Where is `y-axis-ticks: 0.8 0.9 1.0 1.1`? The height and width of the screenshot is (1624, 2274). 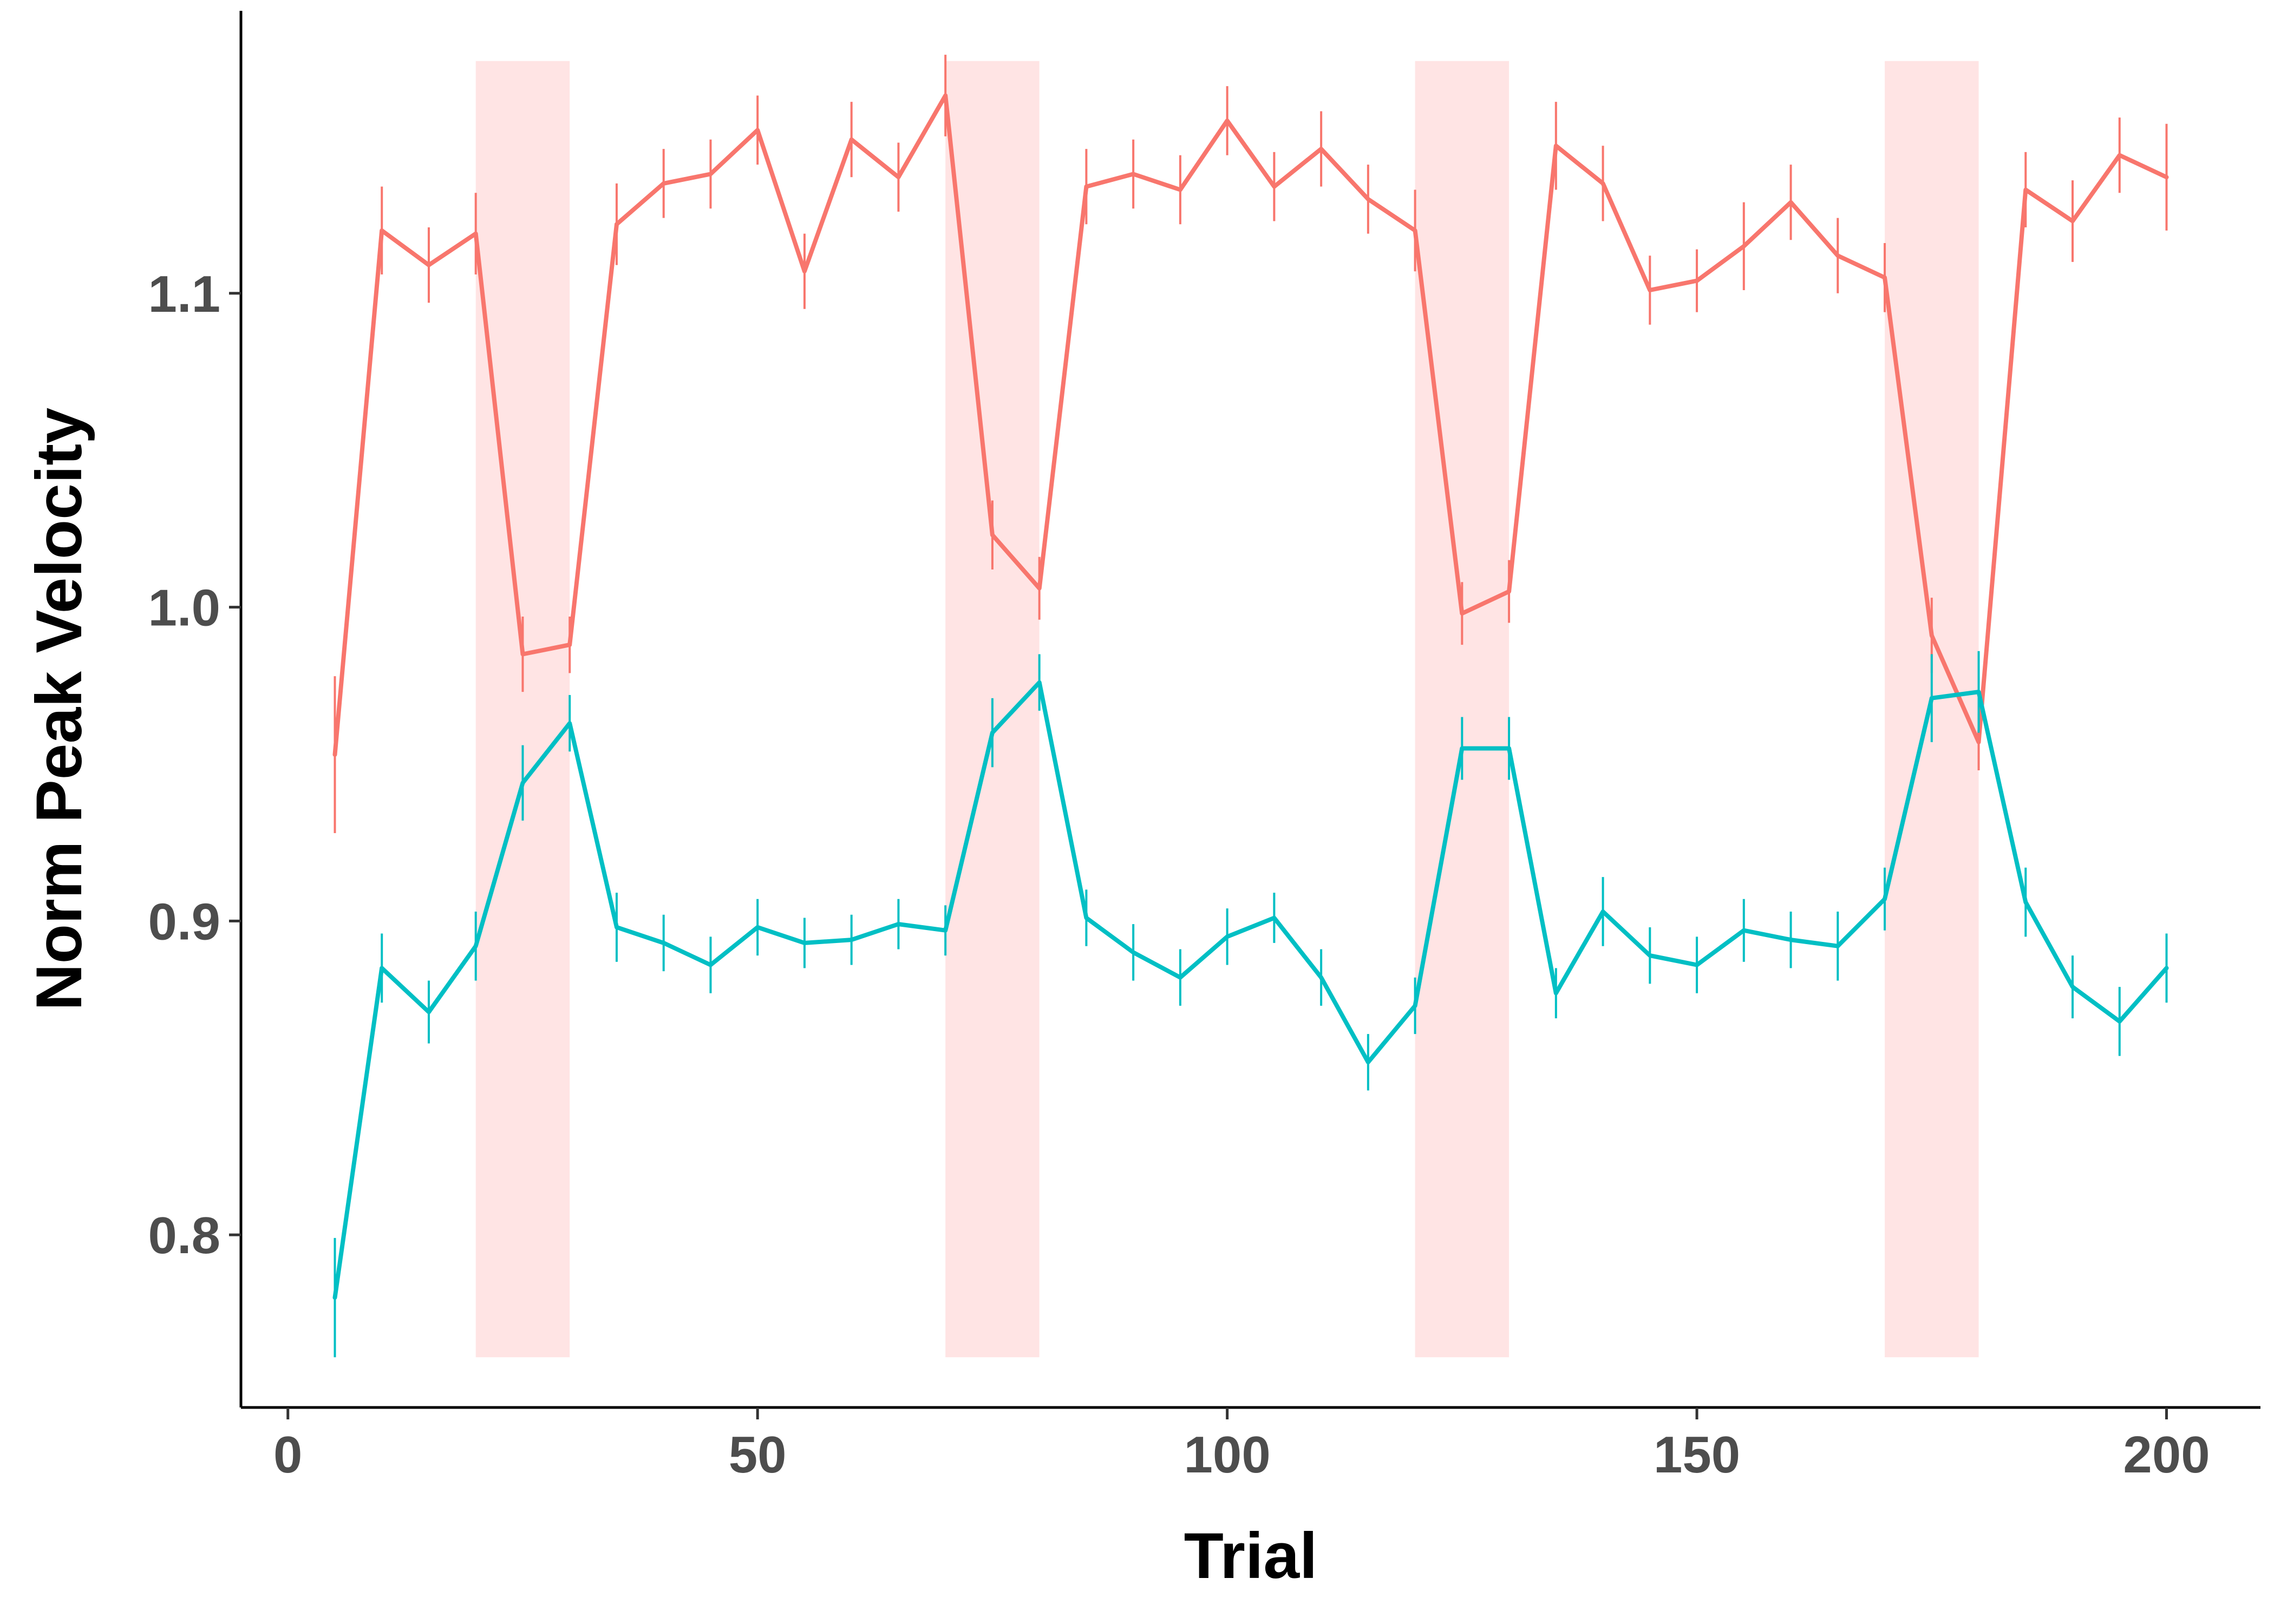
y-axis-ticks: 0.8 0.9 1.0 1.1 is located at coordinates (195, 765).